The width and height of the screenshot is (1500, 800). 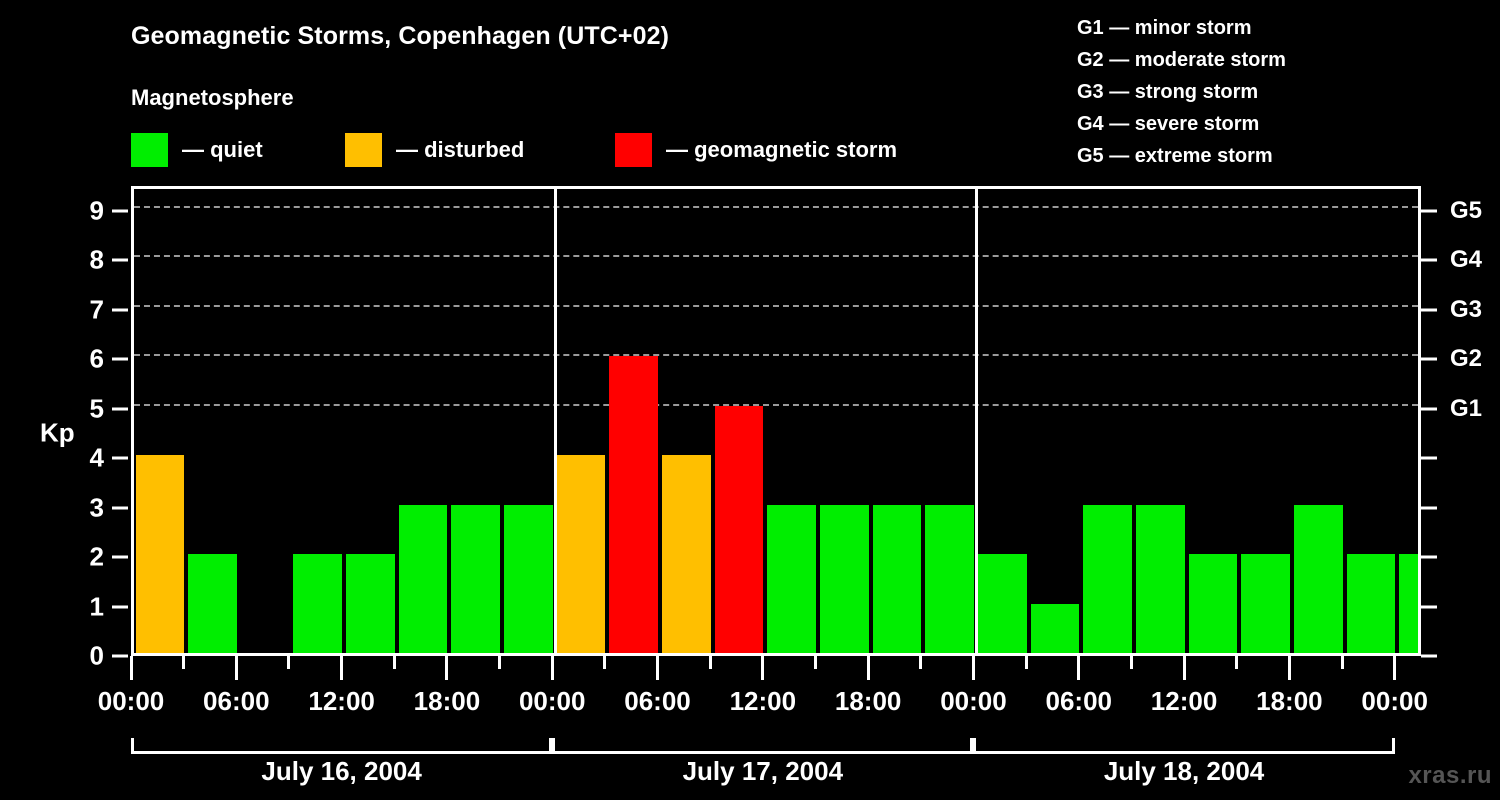 I want to click on x-axis-ticks, so click(x=750, y=669).